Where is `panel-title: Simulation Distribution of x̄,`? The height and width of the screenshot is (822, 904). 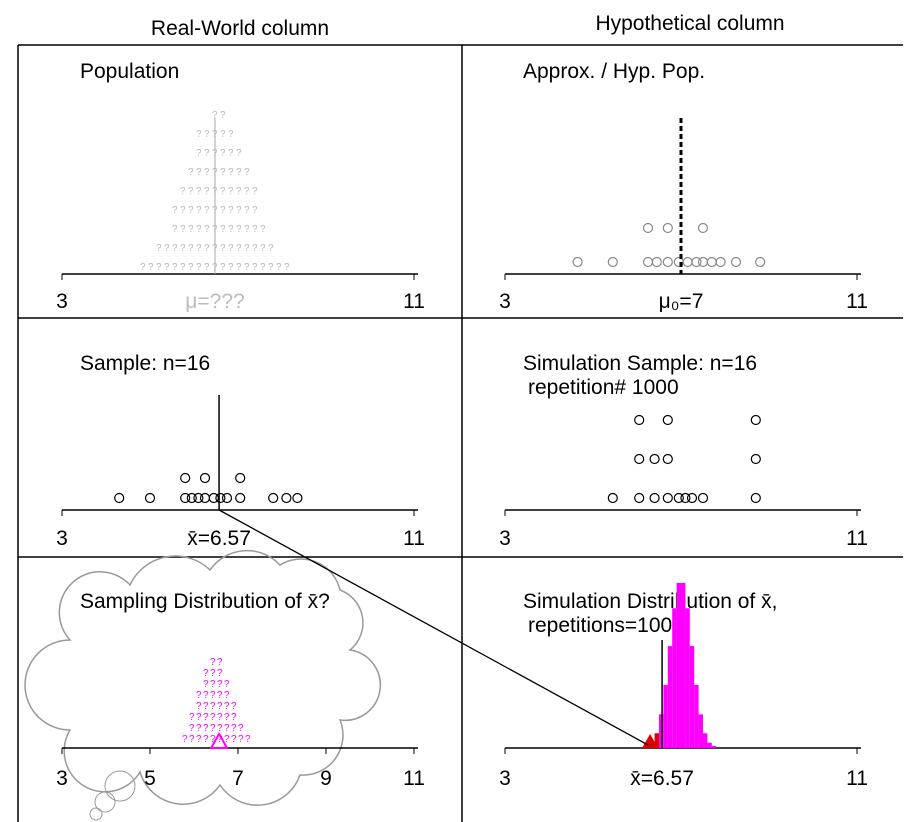
panel-title: Simulation Distribution of x̄, is located at coordinates (650, 601).